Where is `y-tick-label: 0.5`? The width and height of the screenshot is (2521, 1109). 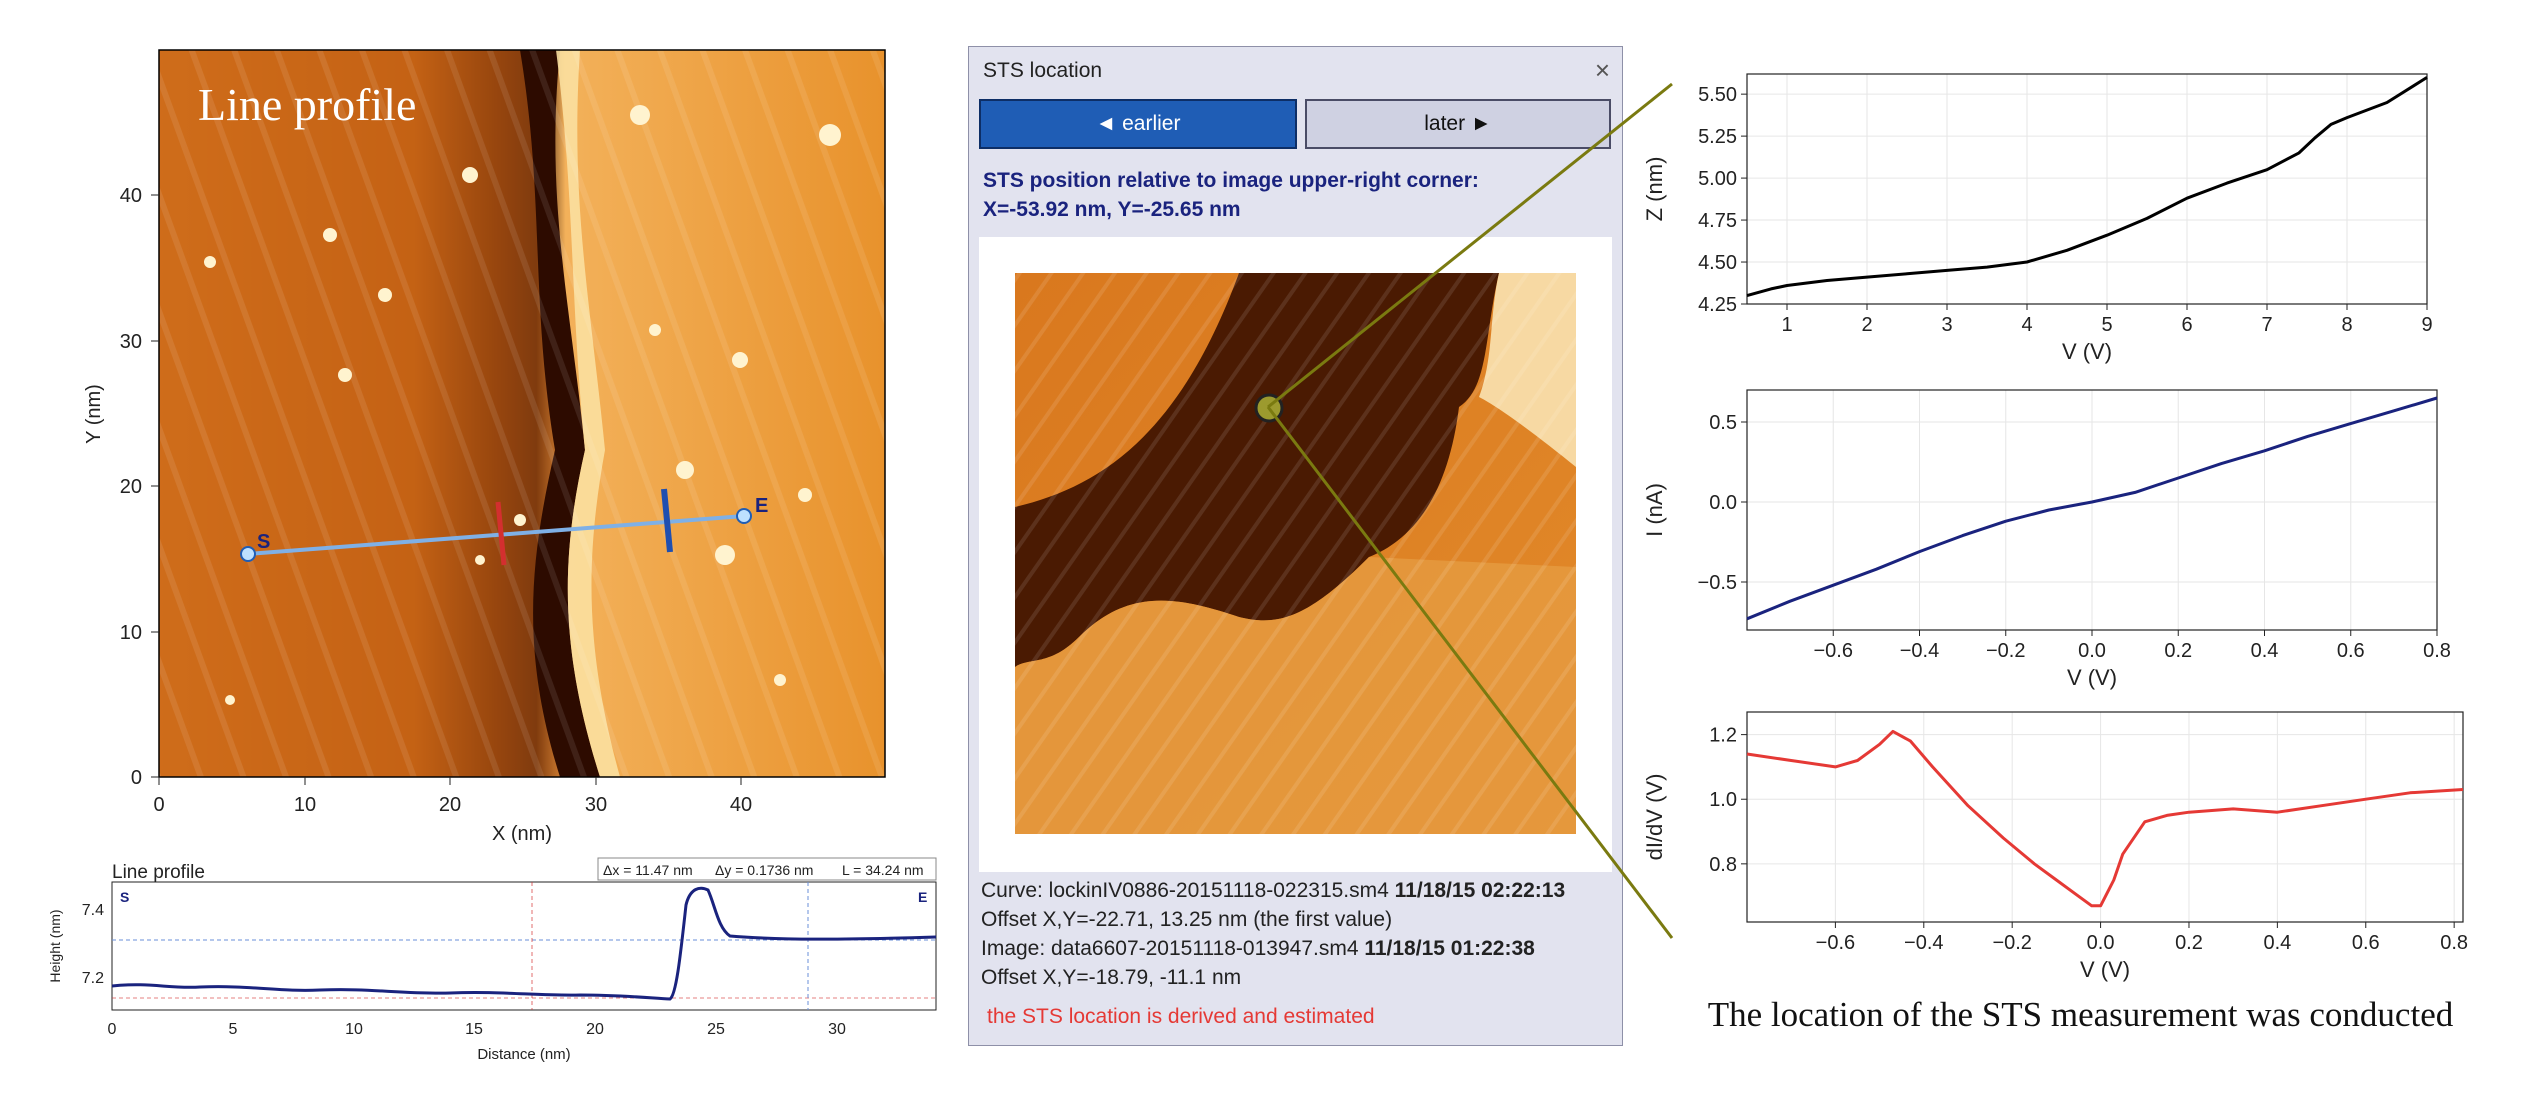 y-tick-label: 0.5 is located at coordinates (1723, 423).